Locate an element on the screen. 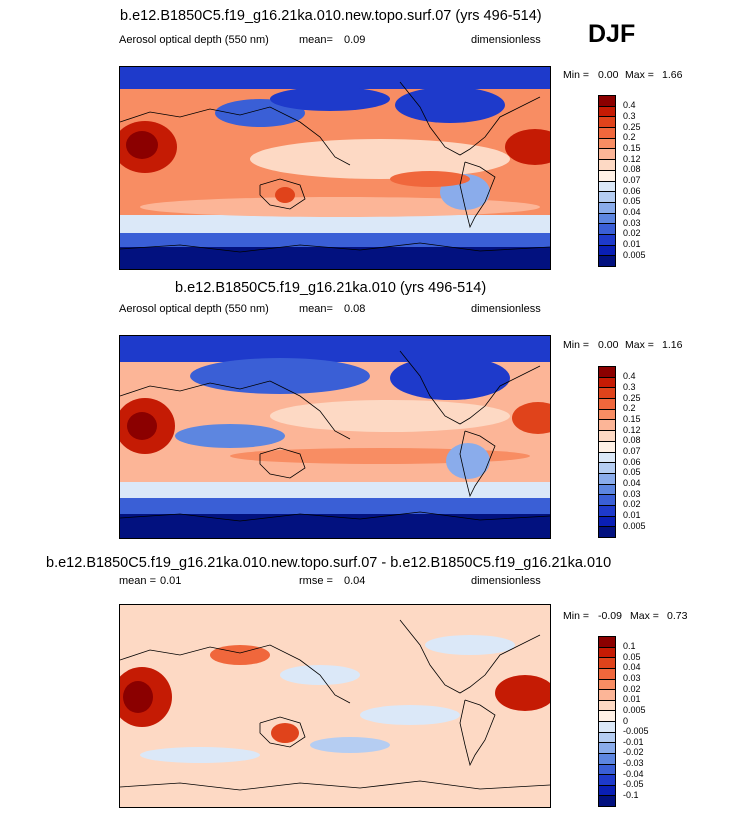  colorbar-level-label: 0.1 is located at coordinates (629, 646).